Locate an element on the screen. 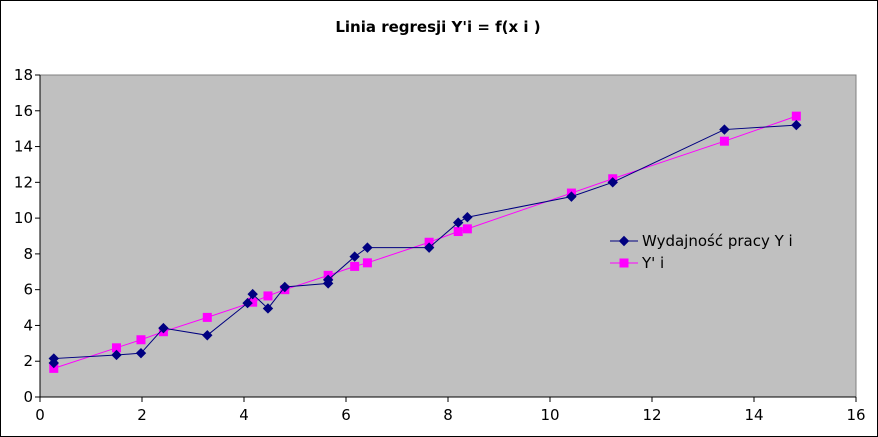  legend-label: Y' i is located at coordinates (652, 263).